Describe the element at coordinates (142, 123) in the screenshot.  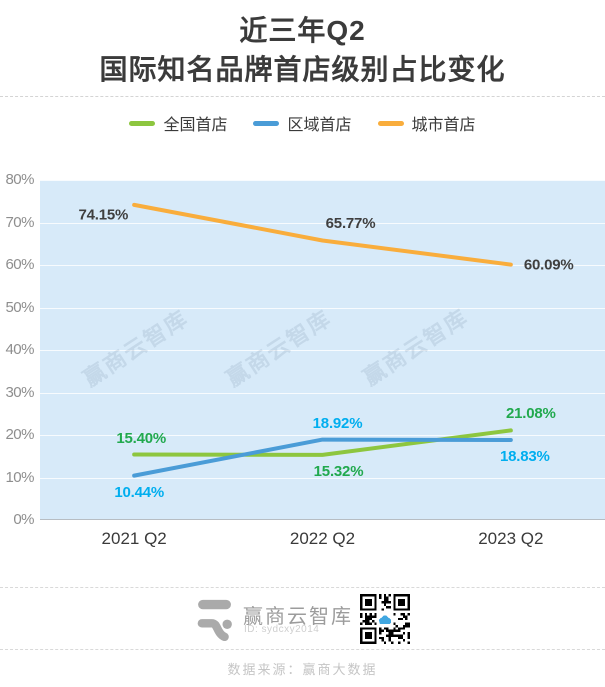
I see `legend-swatch-national-first-store` at that location.